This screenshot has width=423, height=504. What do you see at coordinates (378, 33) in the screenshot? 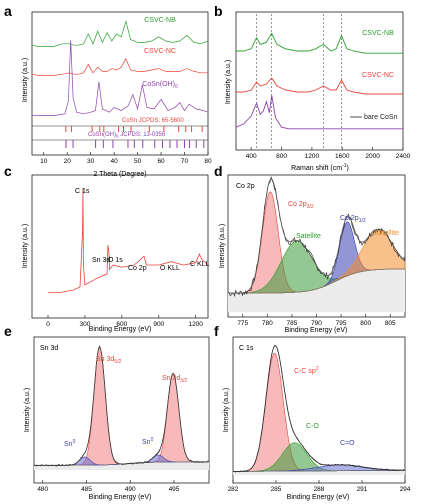
I see `panel-b-legend-csvc-nb: CSVC-NB` at bounding box center [378, 33].